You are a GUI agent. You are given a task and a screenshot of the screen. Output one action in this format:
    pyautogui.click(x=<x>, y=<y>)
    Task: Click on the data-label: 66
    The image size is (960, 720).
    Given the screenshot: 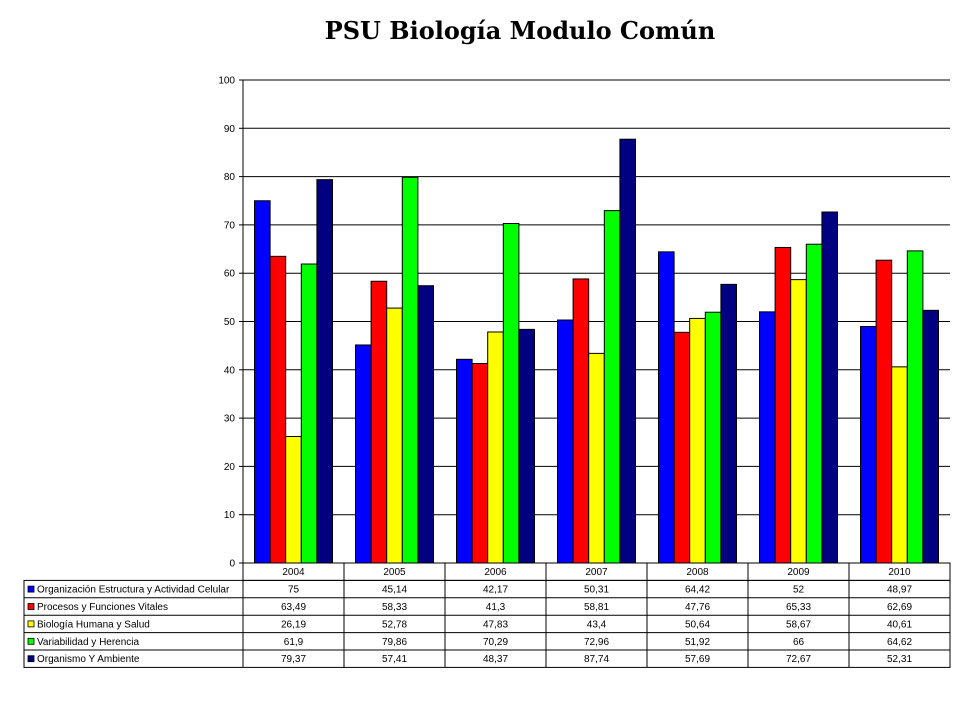 What is the action you would take?
    pyautogui.click(x=799, y=642)
    